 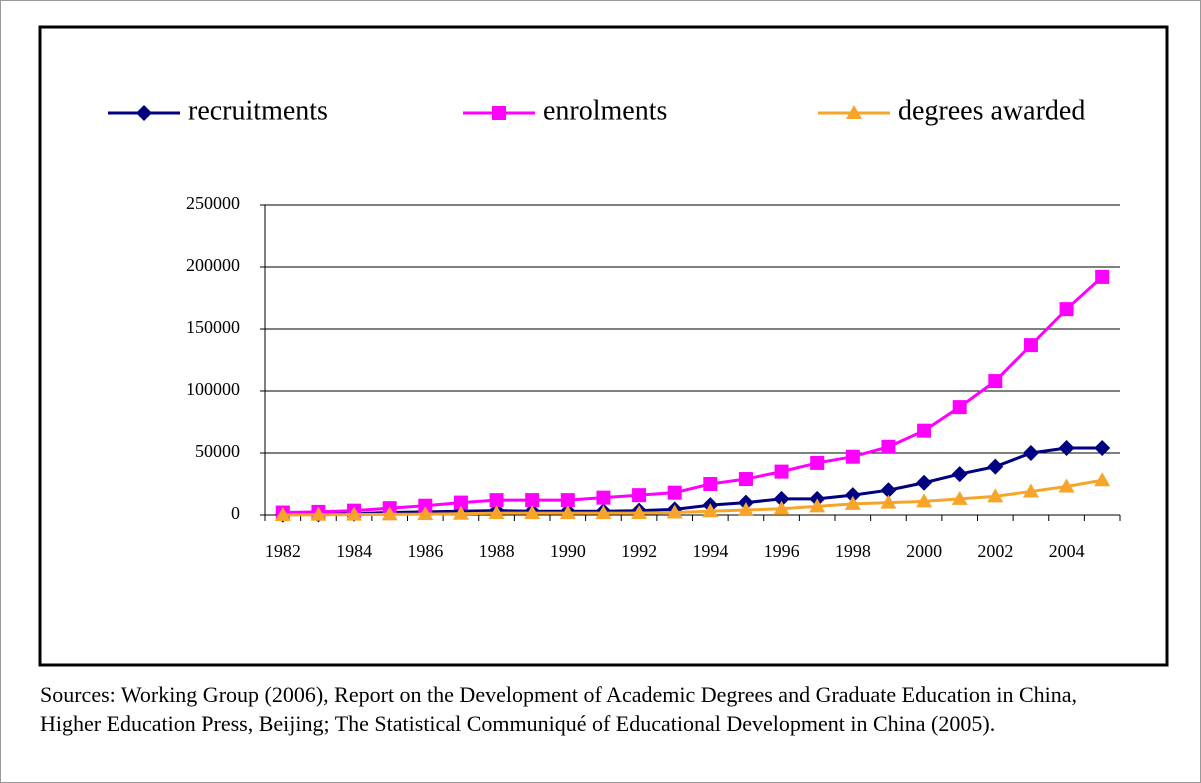 What do you see at coordinates (425, 551) in the screenshot?
I see `x-tick-label: 1986` at bounding box center [425, 551].